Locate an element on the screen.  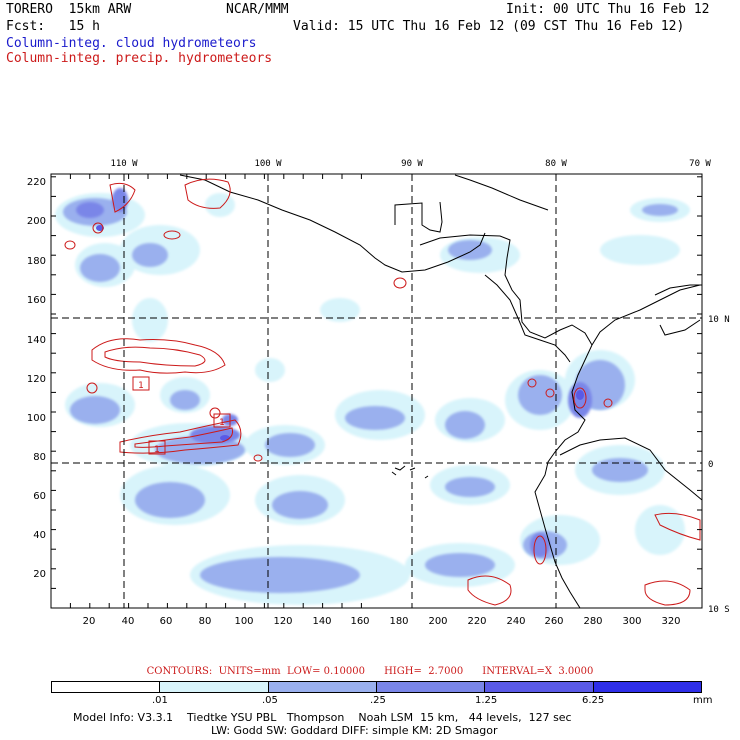
legend-level: 1.25 is located at coordinates (486, 700).